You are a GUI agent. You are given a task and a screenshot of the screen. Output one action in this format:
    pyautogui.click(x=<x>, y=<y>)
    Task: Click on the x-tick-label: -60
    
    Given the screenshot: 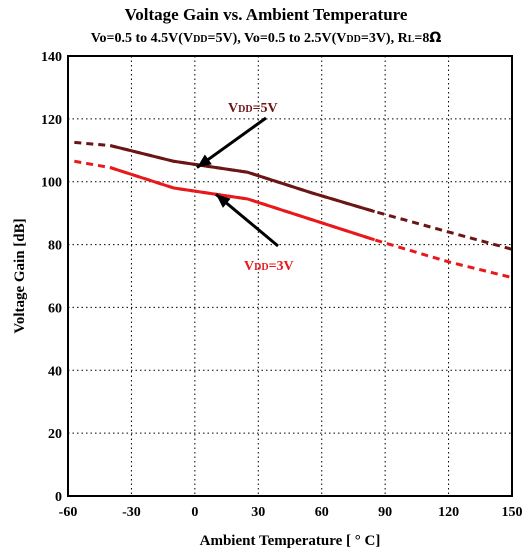 What is the action you would take?
    pyautogui.click(x=68, y=512)
    